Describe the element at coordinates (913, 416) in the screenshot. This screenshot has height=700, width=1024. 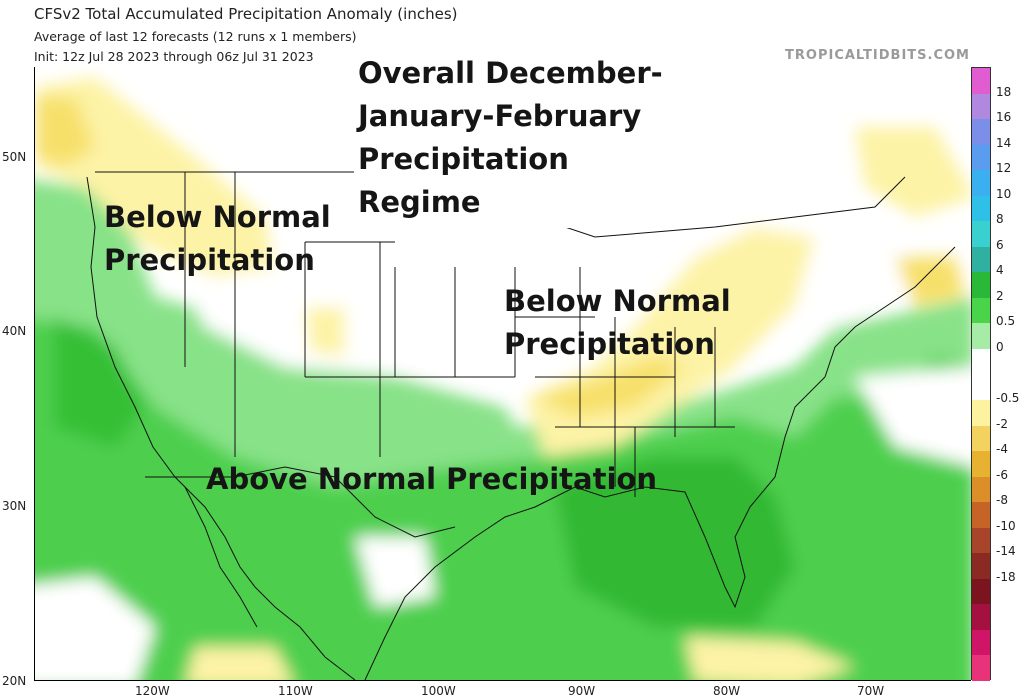
I see `near-normal-area-atlantic` at that location.